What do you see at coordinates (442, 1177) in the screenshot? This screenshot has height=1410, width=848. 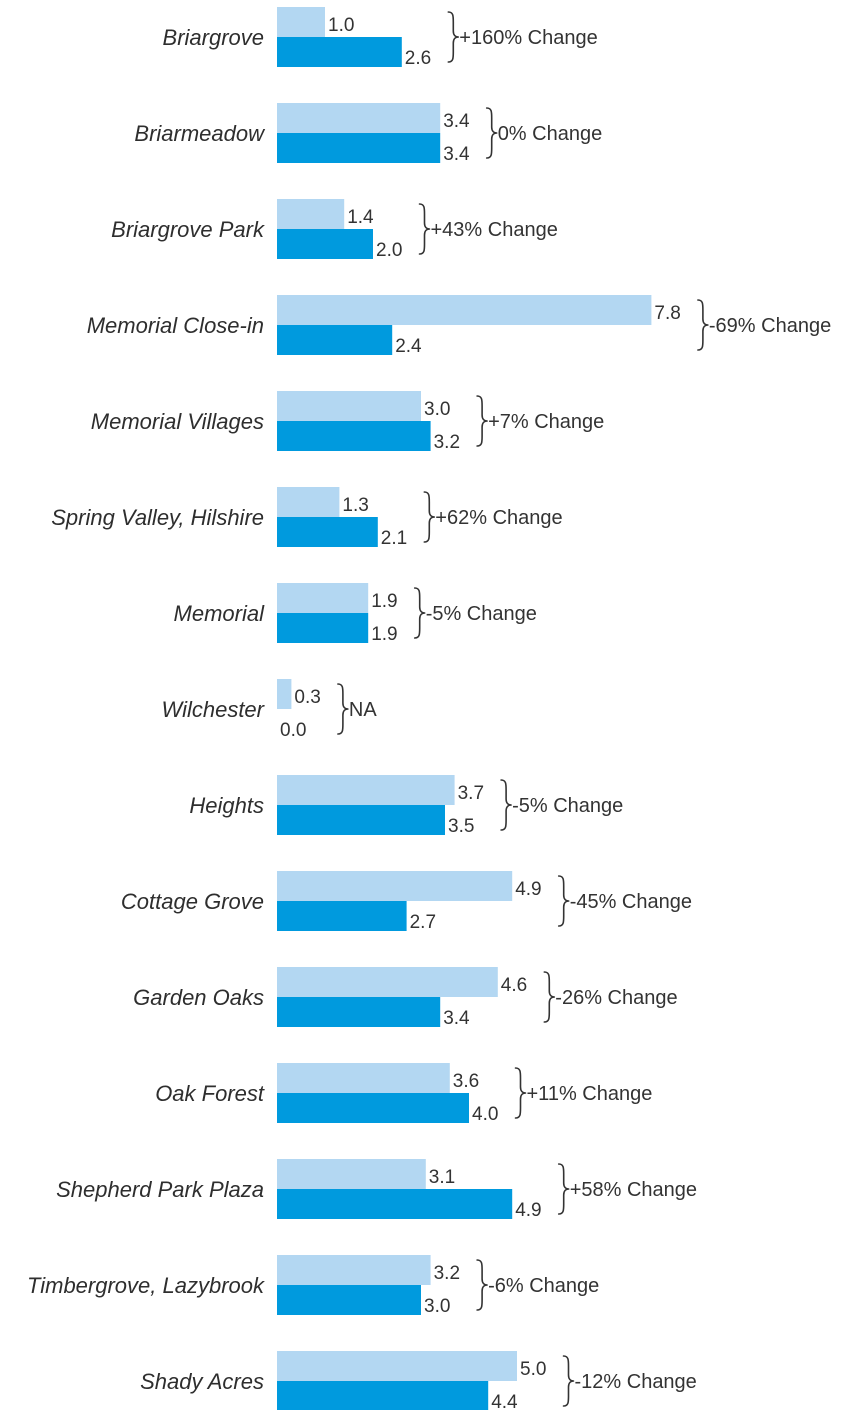 I see `value-label-series-1: 3.1` at bounding box center [442, 1177].